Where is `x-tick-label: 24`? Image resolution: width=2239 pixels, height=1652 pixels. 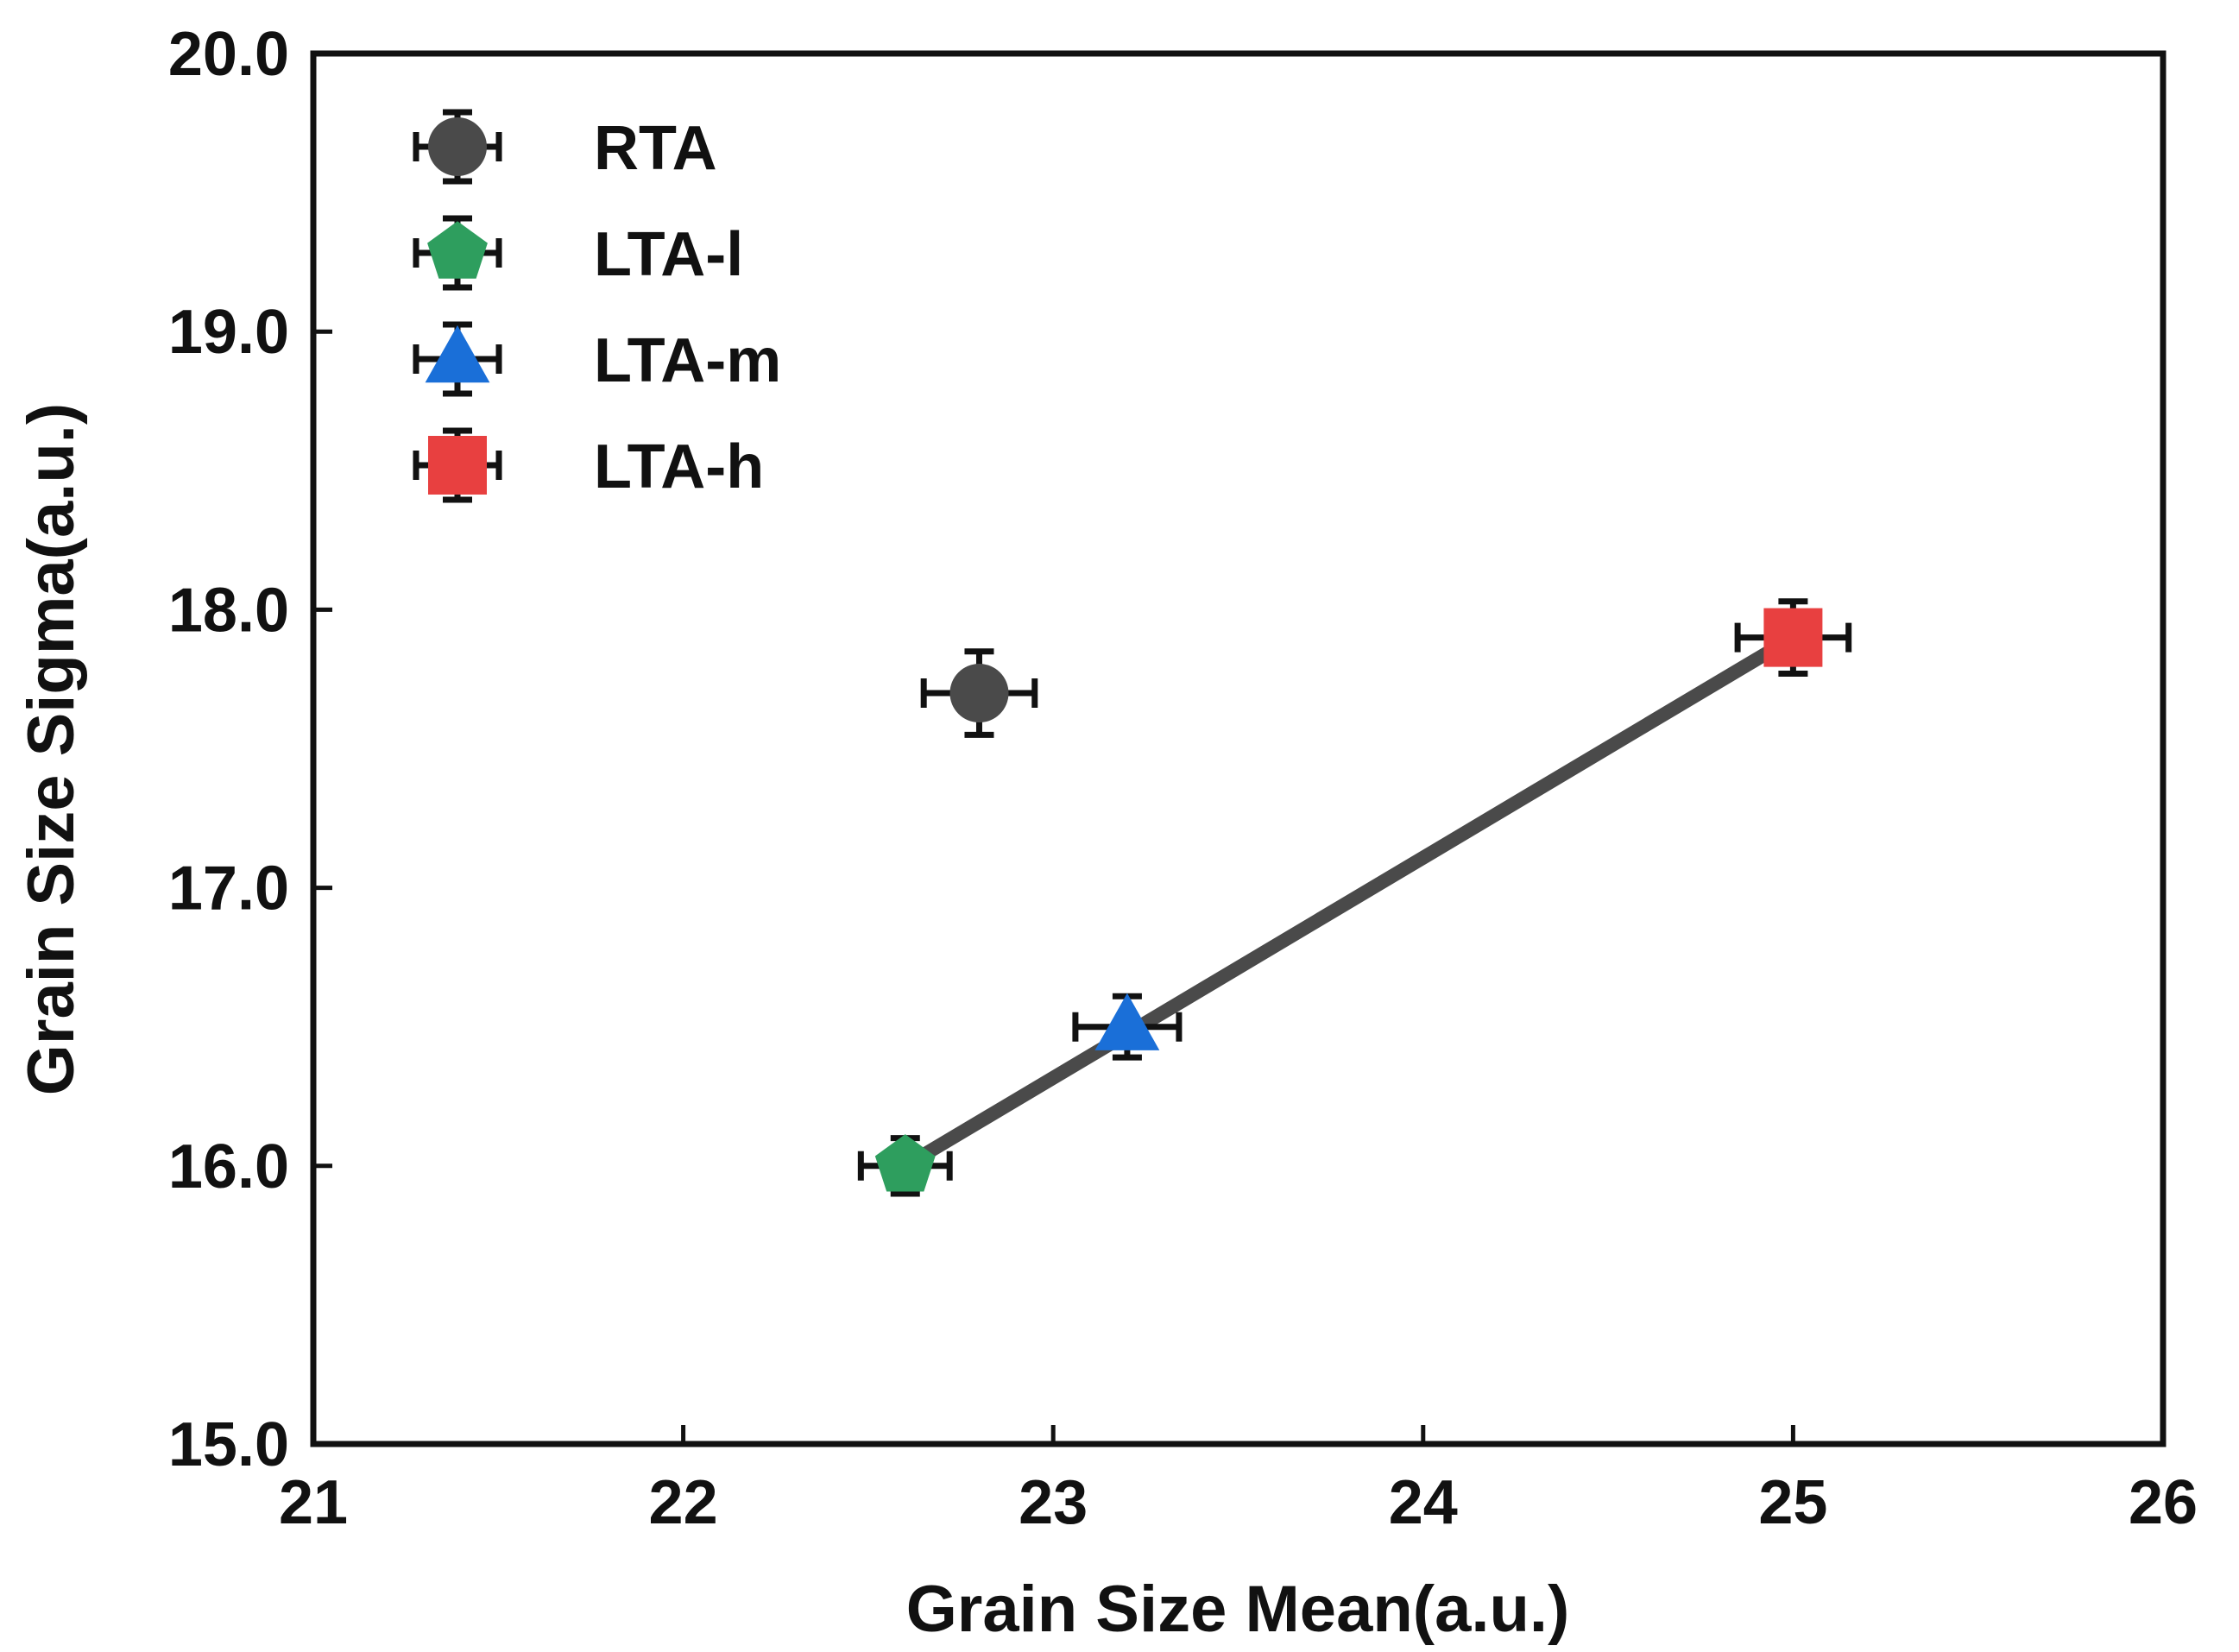 x-tick-label: 24 is located at coordinates (1423, 1503).